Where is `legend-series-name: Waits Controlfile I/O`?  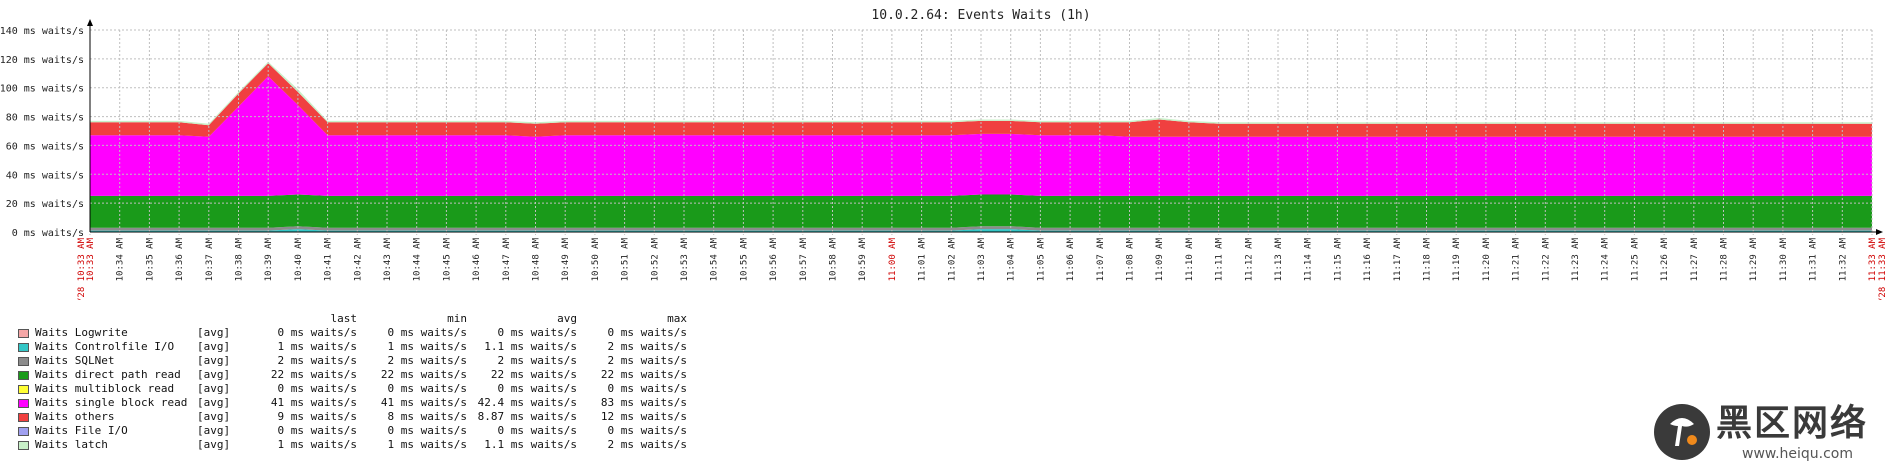
legend-series-name: Waits Controlfile I/O is located at coordinates (105, 346).